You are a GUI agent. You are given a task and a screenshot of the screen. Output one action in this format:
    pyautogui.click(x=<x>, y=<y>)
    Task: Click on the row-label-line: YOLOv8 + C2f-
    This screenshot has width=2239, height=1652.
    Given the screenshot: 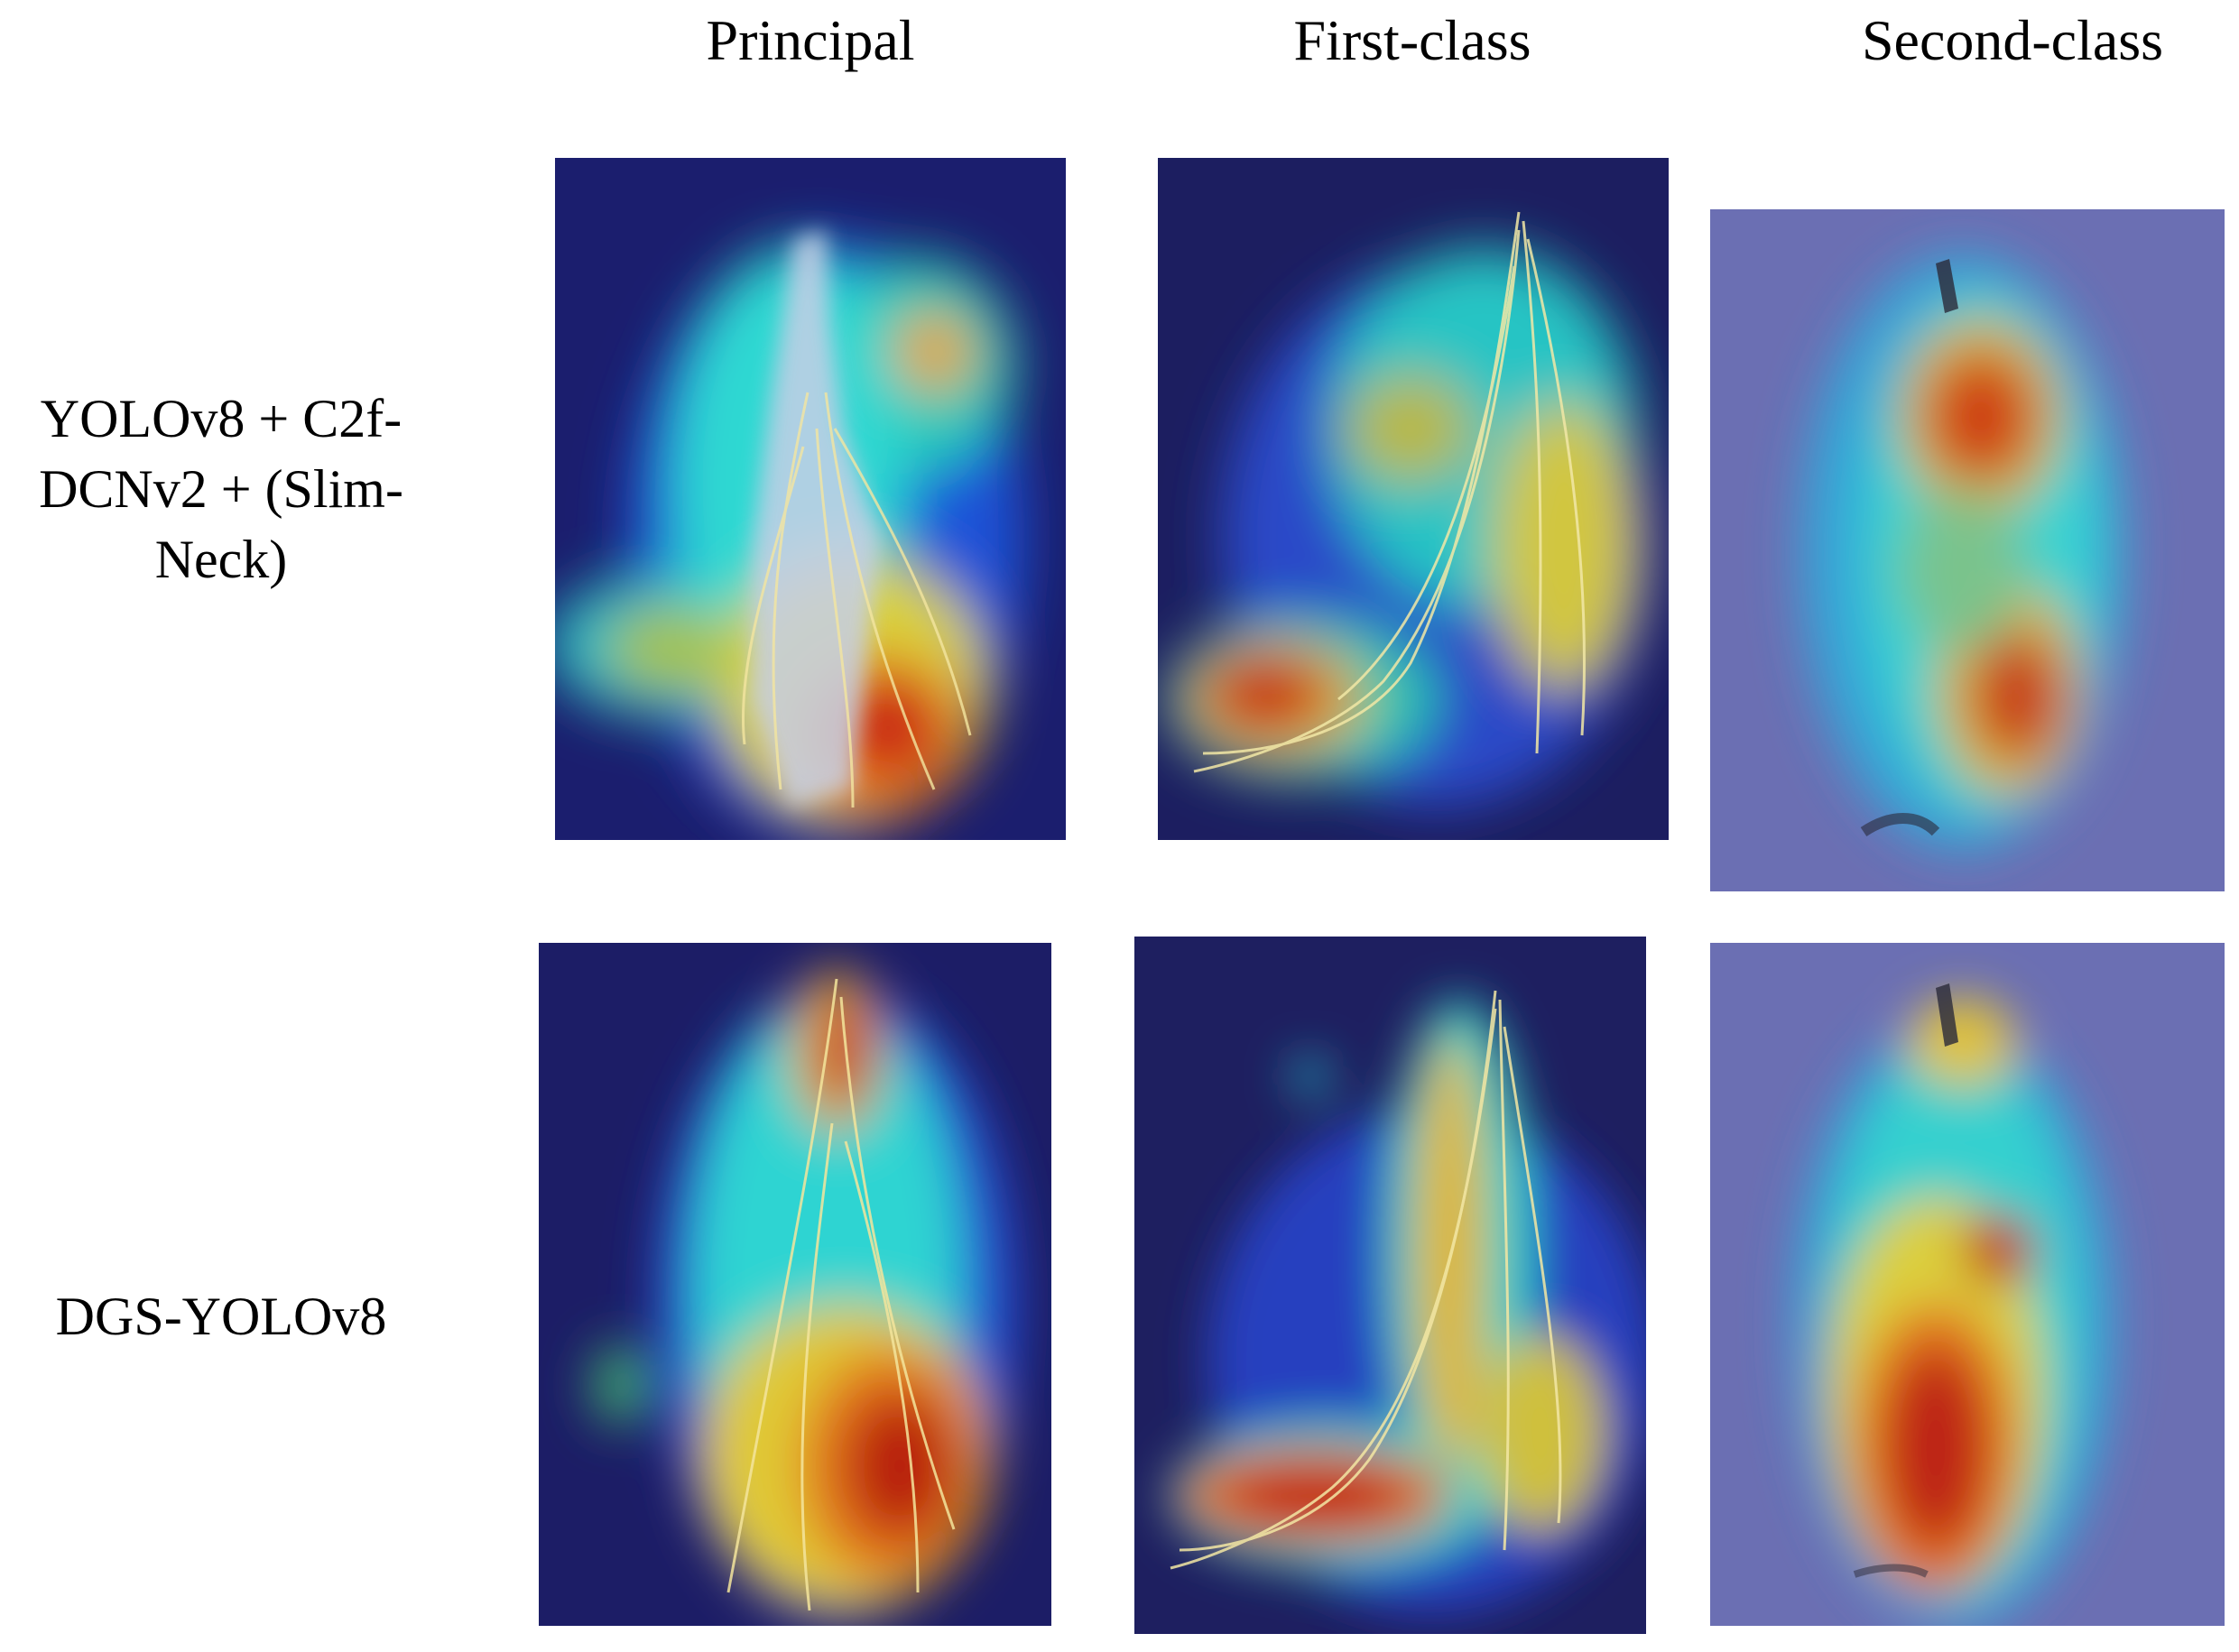 What is the action you would take?
    pyautogui.click(x=221, y=418)
    